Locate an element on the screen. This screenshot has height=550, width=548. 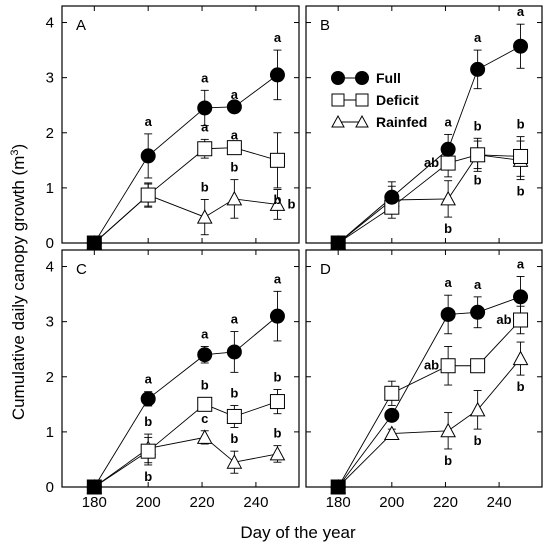
y-tick-label: 0 is located at coordinates (50, 487).